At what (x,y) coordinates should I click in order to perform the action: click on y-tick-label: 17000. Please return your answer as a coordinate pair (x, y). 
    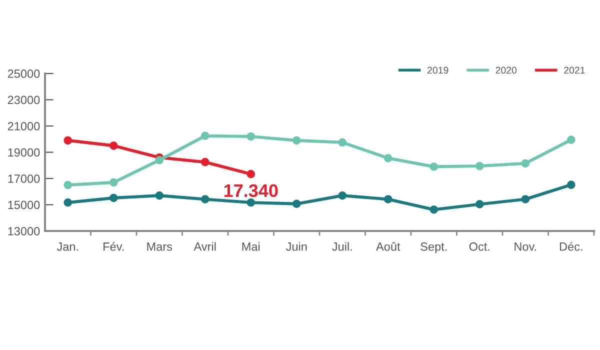
    Looking at the image, I should click on (24, 178).